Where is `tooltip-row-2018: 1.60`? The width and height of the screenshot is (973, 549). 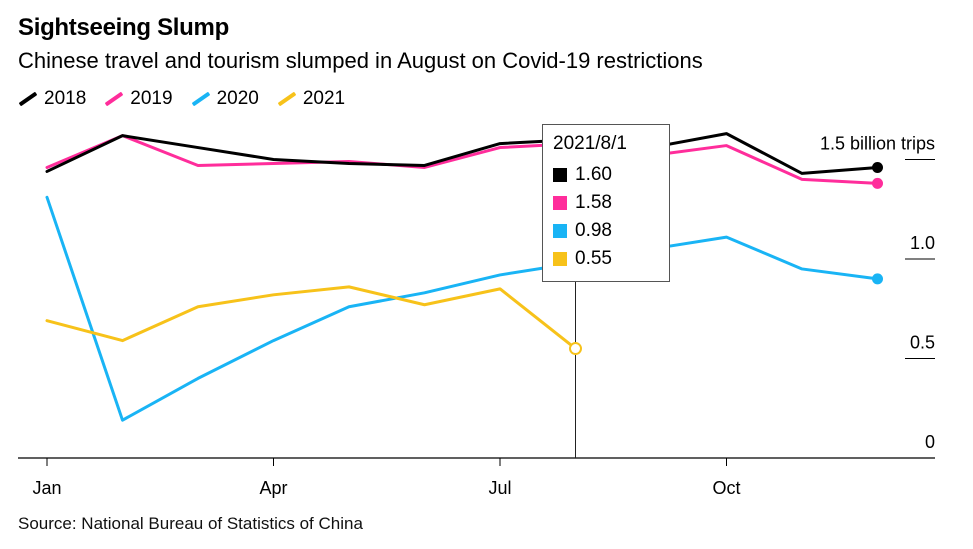
tooltip-row-2018: 1.60 is located at coordinates (606, 175).